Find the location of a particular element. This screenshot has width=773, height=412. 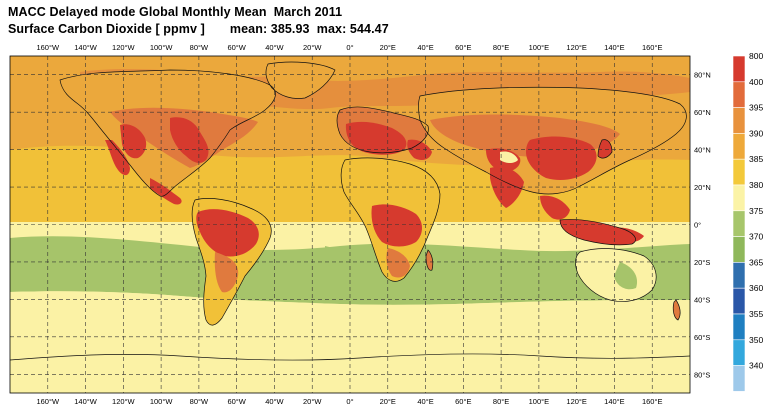

land-japan is located at coordinates (605, 149).